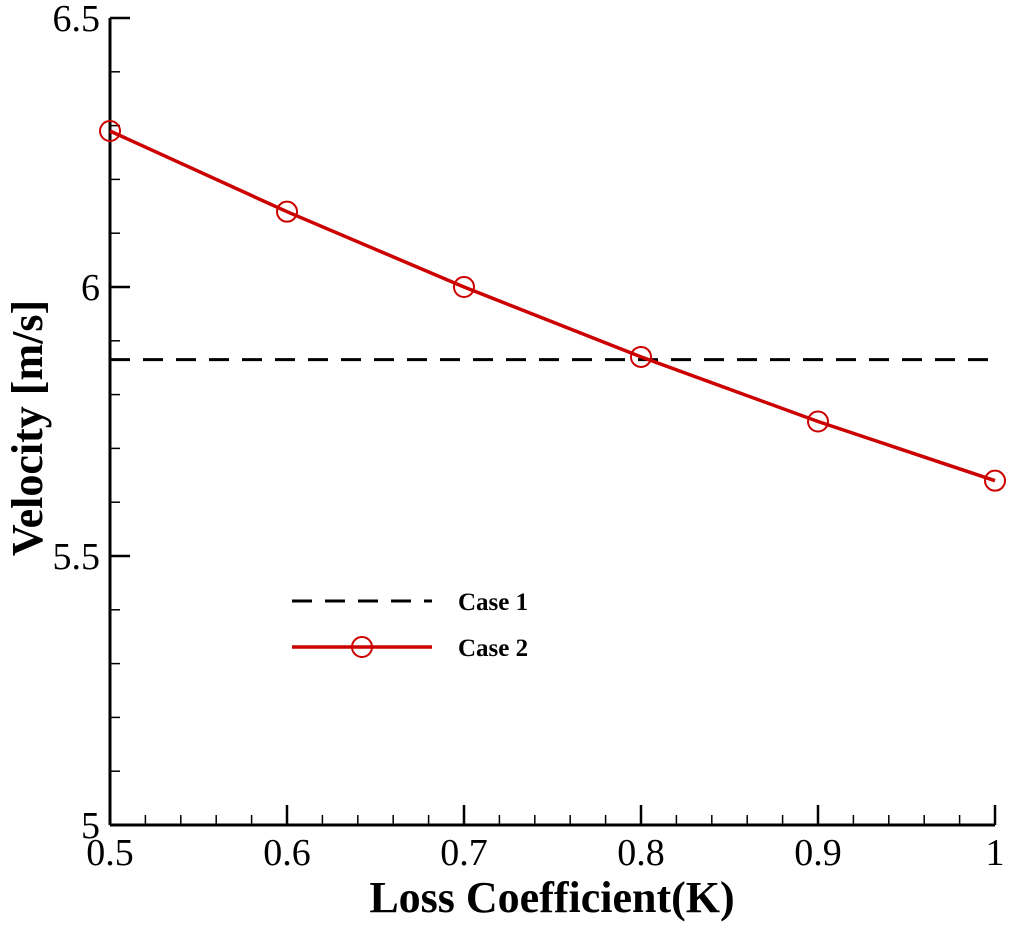 The image size is (1018, 925). I want to click on y-axis-title: Velocity [m/s], so click(27, 428).